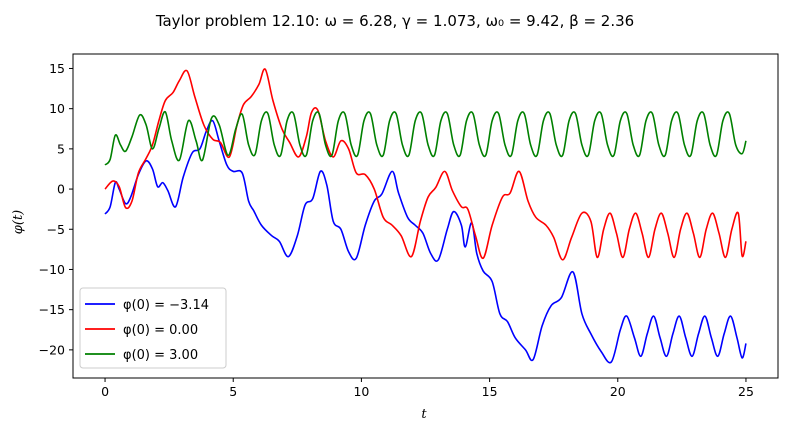  What do you see at coordinates (427, 388) in the screenshot?
I see `x-axis: 0 5 10 15 20 25` at bounding box center [427, 388].